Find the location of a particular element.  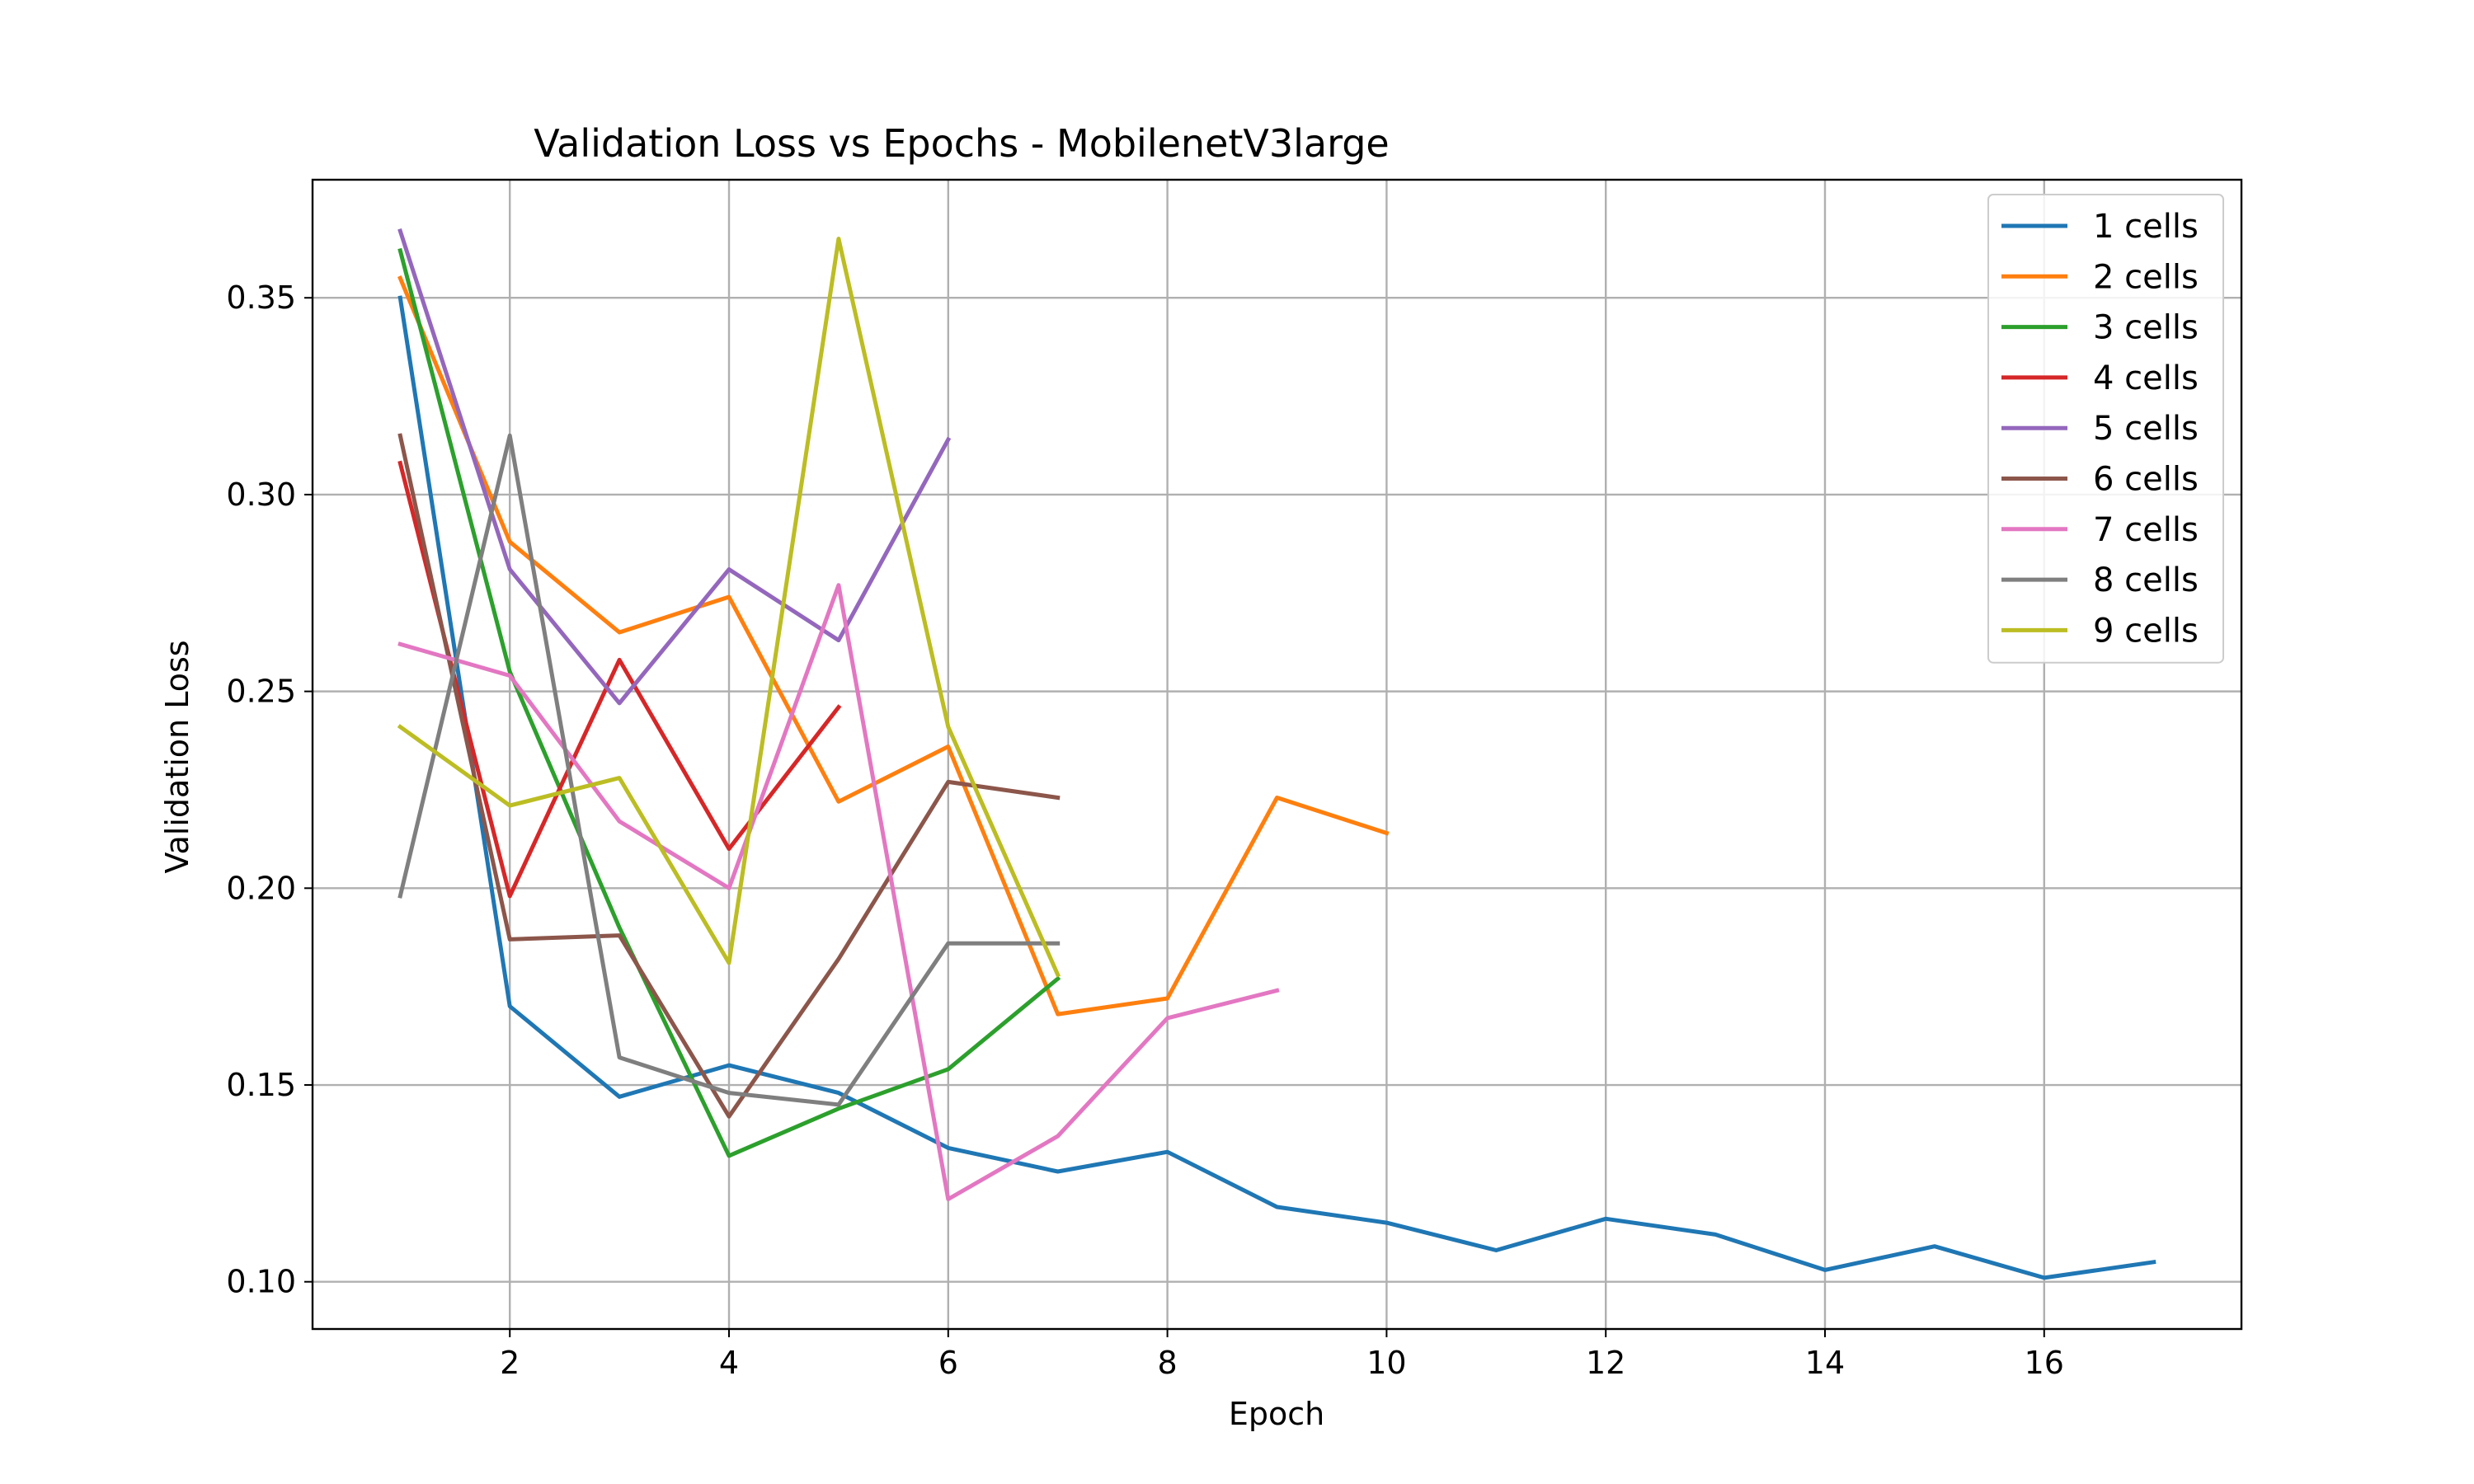

x-axis-ticks: 2 4 6 8 10 12 14 16 is located at coordinates (1282, 1355).